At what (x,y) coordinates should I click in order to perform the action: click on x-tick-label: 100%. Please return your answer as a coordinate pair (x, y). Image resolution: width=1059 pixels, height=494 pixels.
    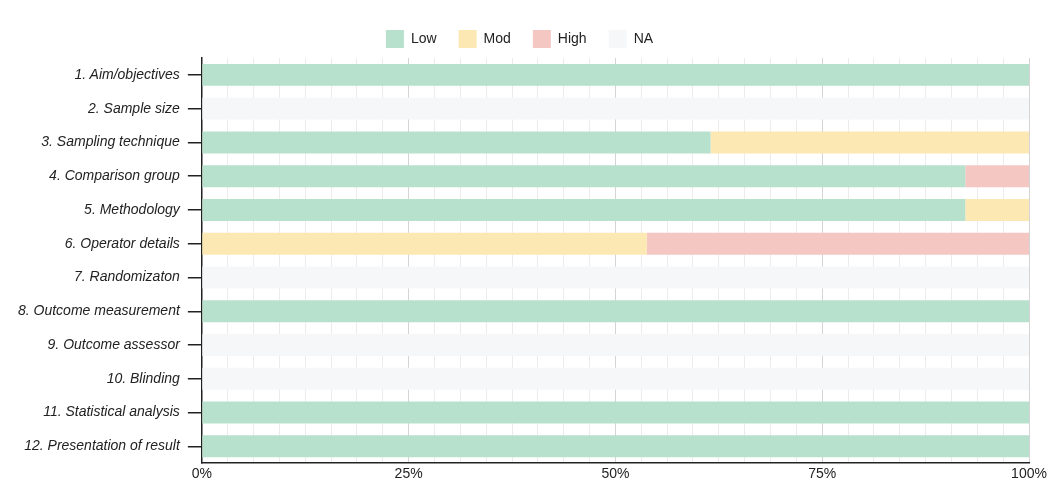
    Looking at the image, I should click on (1029, 473).